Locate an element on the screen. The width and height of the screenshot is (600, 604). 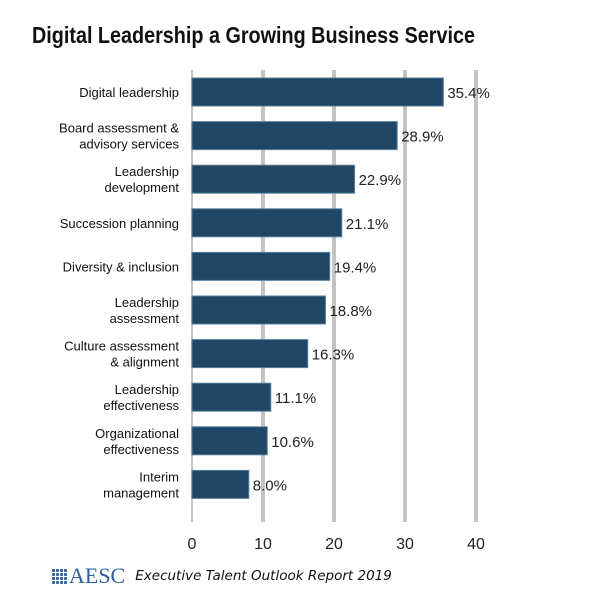
data-label: 18.8% is located at coordinates (350, 311).